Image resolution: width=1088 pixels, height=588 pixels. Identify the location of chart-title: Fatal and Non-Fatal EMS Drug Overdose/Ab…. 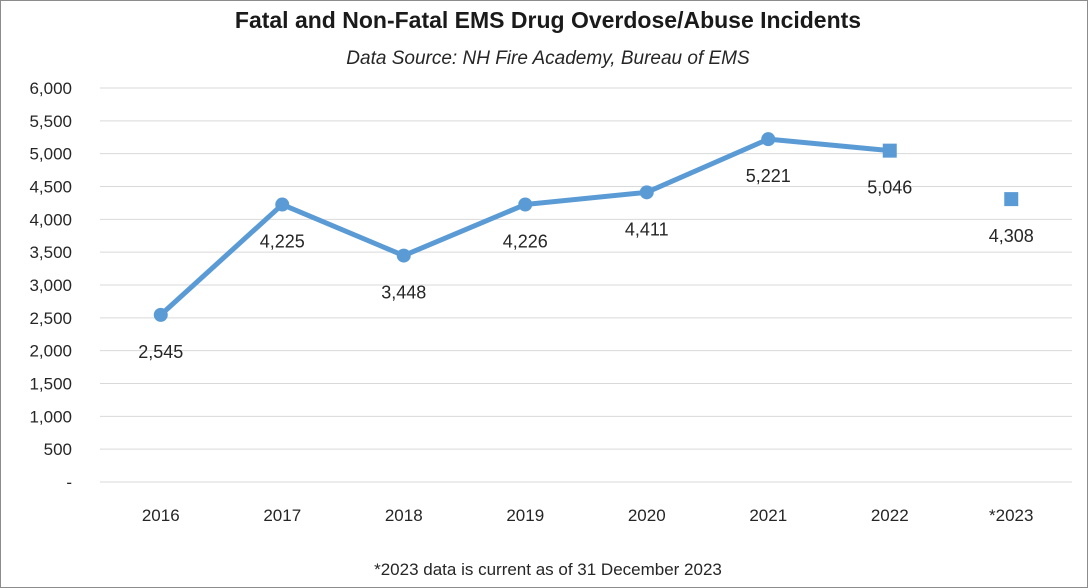
(548, 20).